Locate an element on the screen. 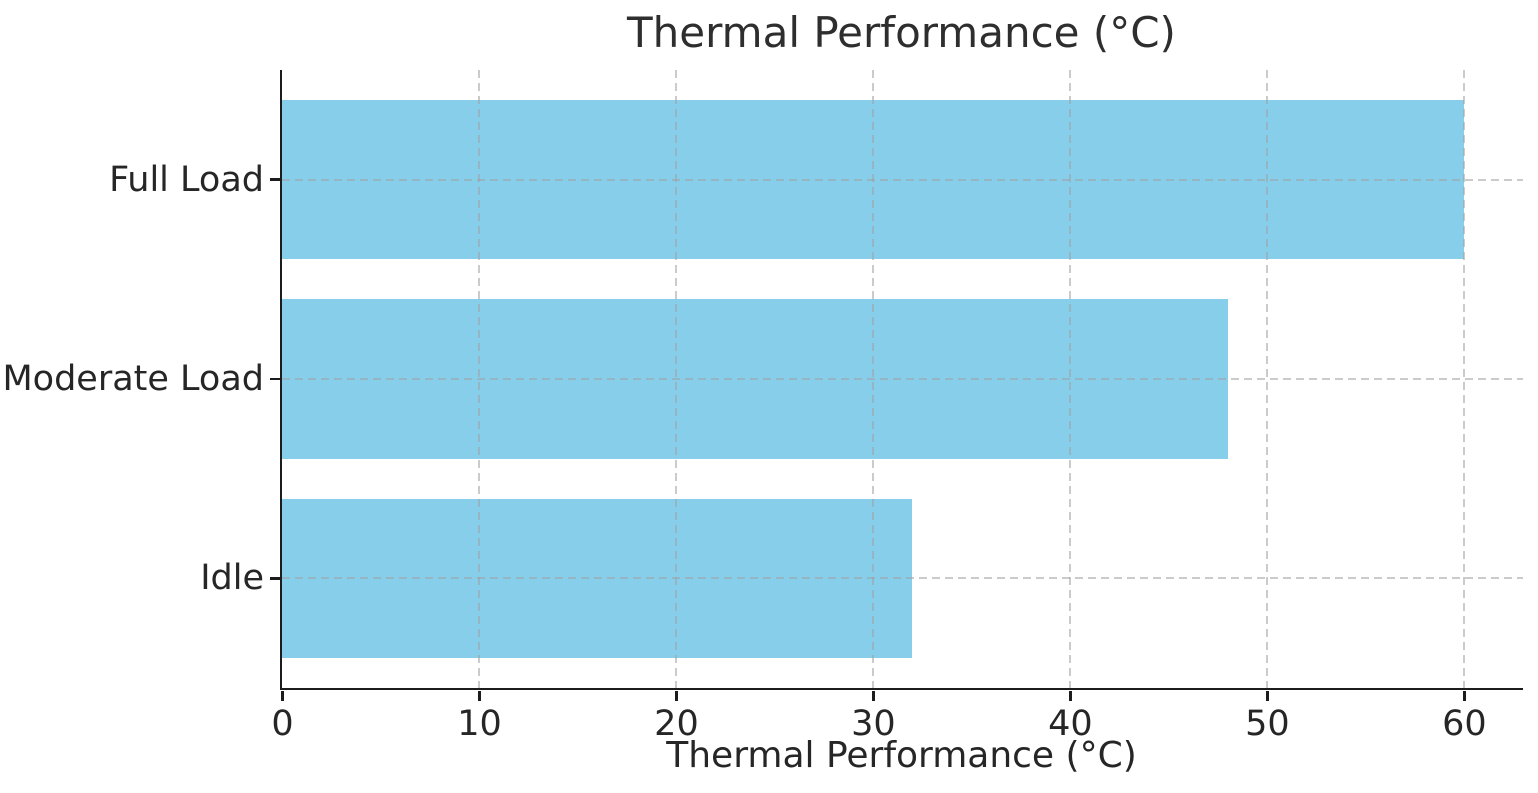 The height and width of the screenshot is (793, 1538). x-tick-label: 0 is located at coordinates (282, 723).